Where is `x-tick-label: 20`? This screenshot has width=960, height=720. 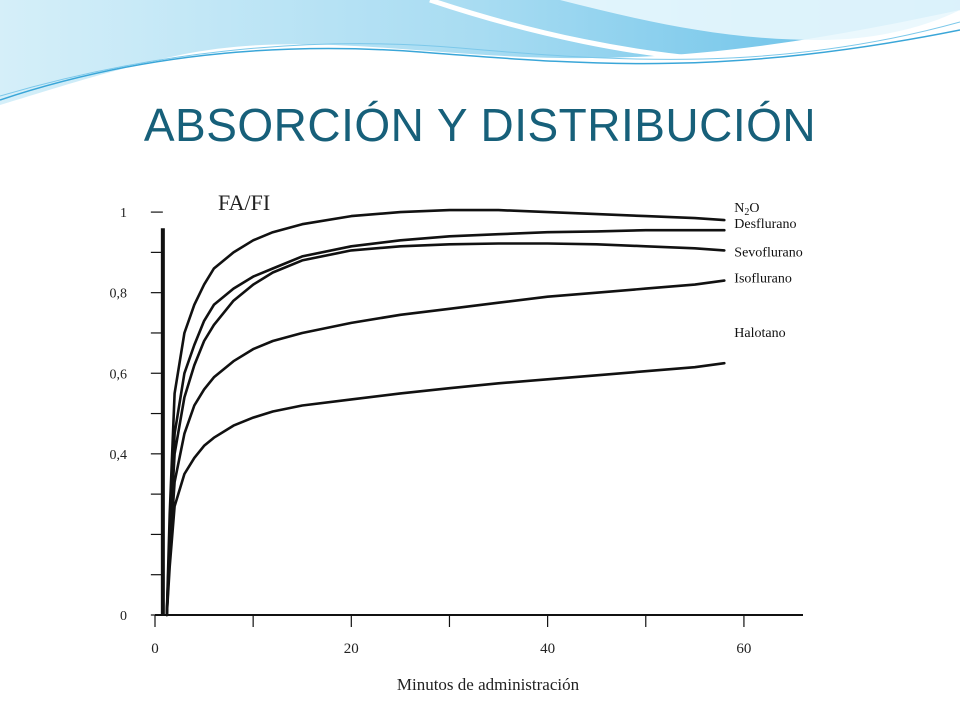
x-tick-label: 20 is located at coordinates (351, 649).